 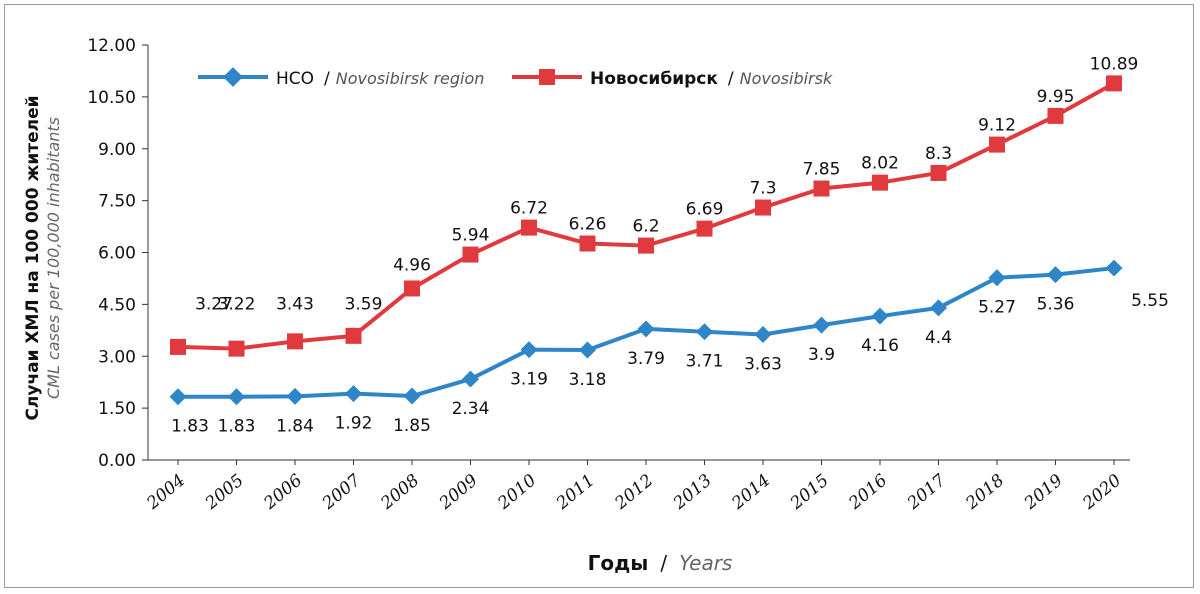 What do you see at coordinates (117, 461) in the screenshot?
I see `y-tick-label: 0.00` at bounding box center [117, 461].